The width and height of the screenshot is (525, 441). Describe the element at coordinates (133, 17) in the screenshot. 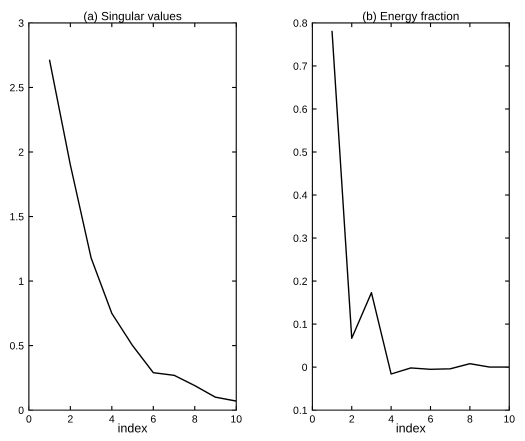

I see `chart-title: (a) Singular values` at that location.